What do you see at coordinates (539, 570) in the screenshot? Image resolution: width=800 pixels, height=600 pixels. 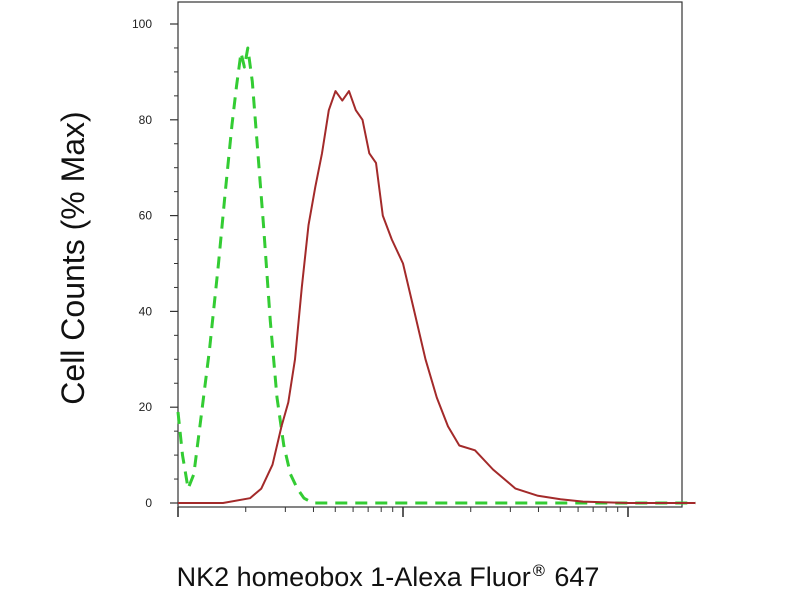 I see `registered-mark: ®` at bounding box center [539, 570].